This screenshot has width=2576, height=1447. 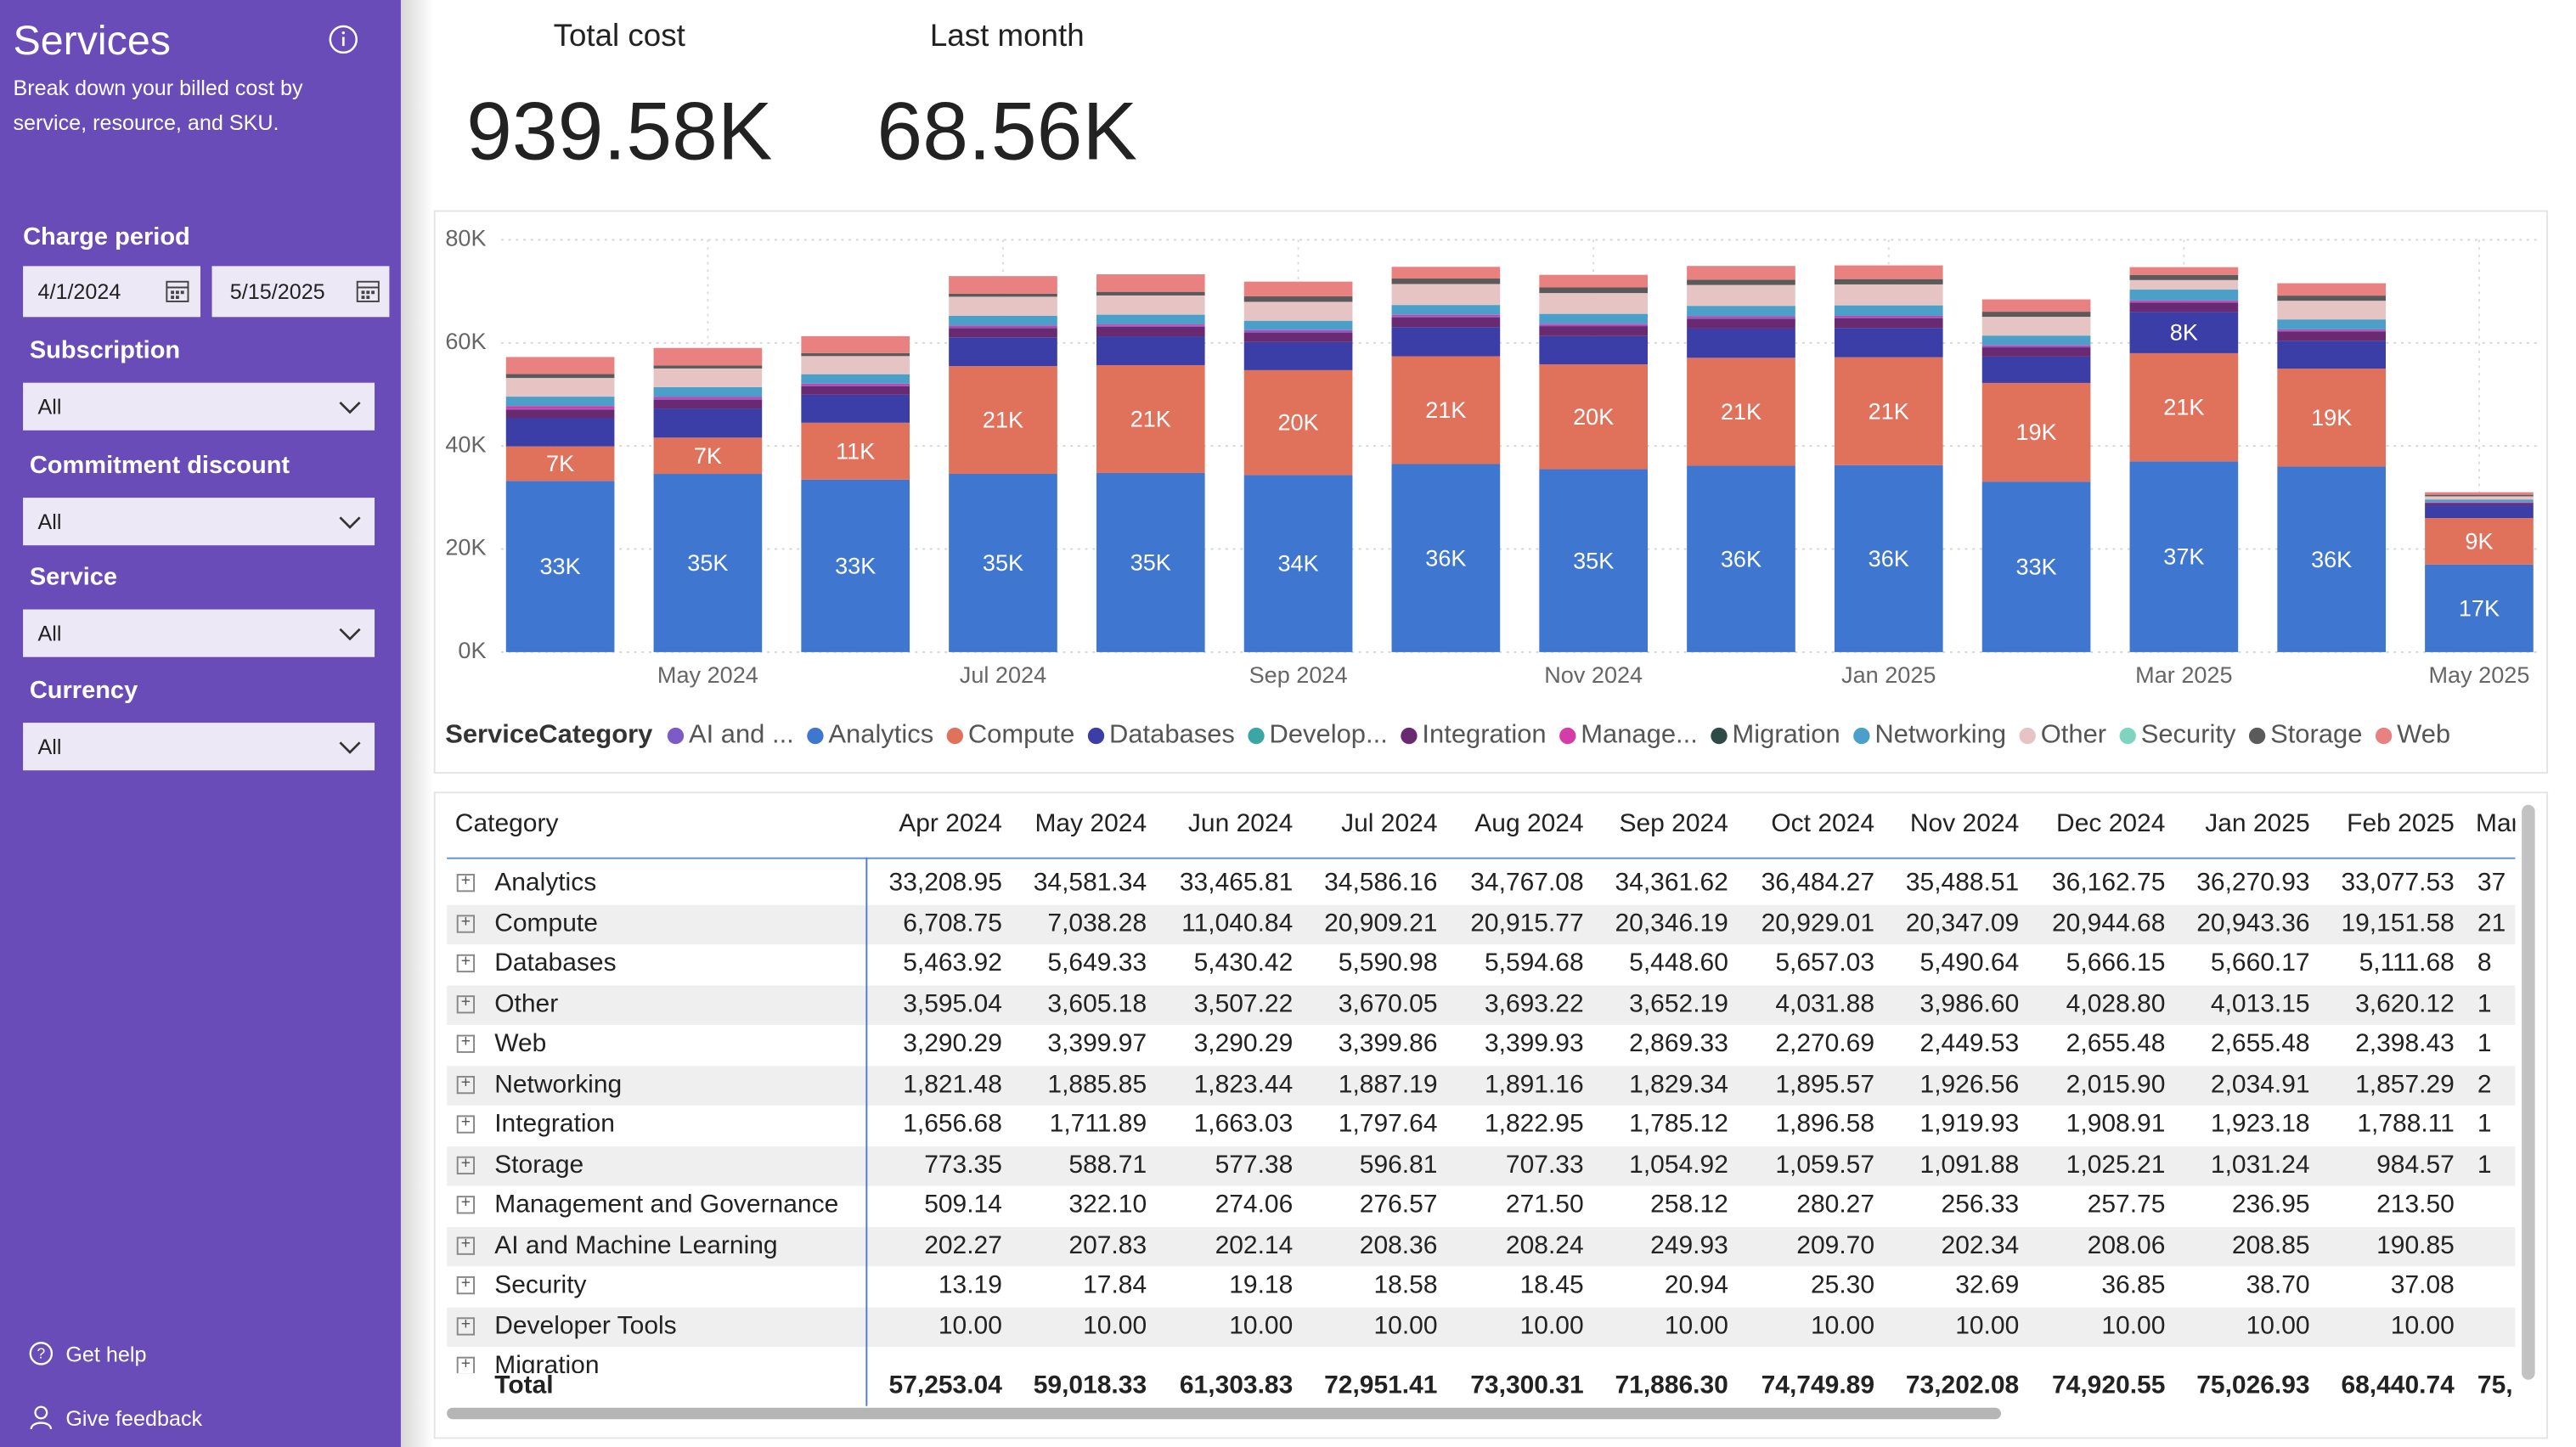 I want to click on h-scrollbar, so click(x=1224, y=1413).